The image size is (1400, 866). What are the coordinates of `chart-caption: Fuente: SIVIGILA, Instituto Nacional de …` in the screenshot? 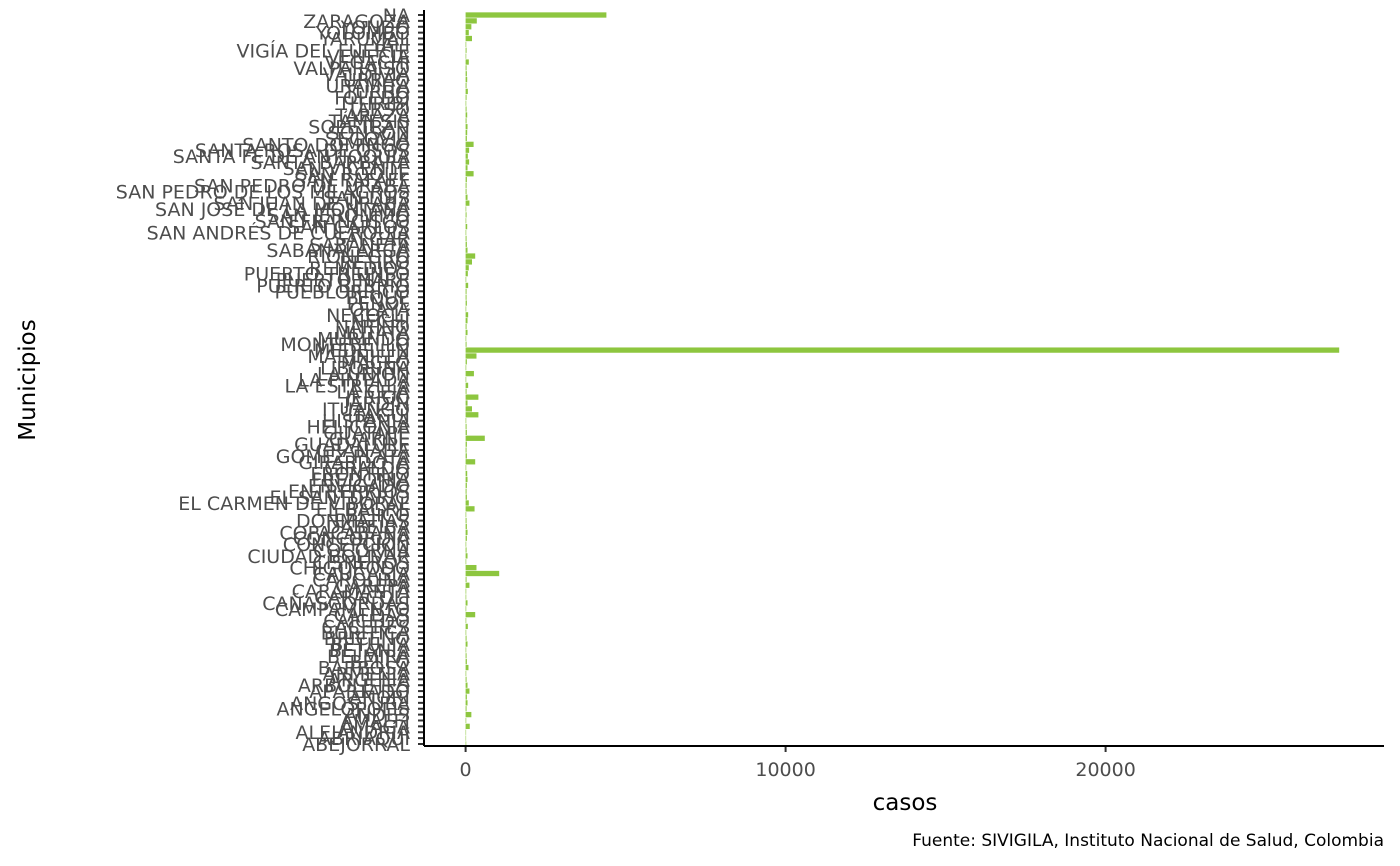 It's located at (1148, 841).